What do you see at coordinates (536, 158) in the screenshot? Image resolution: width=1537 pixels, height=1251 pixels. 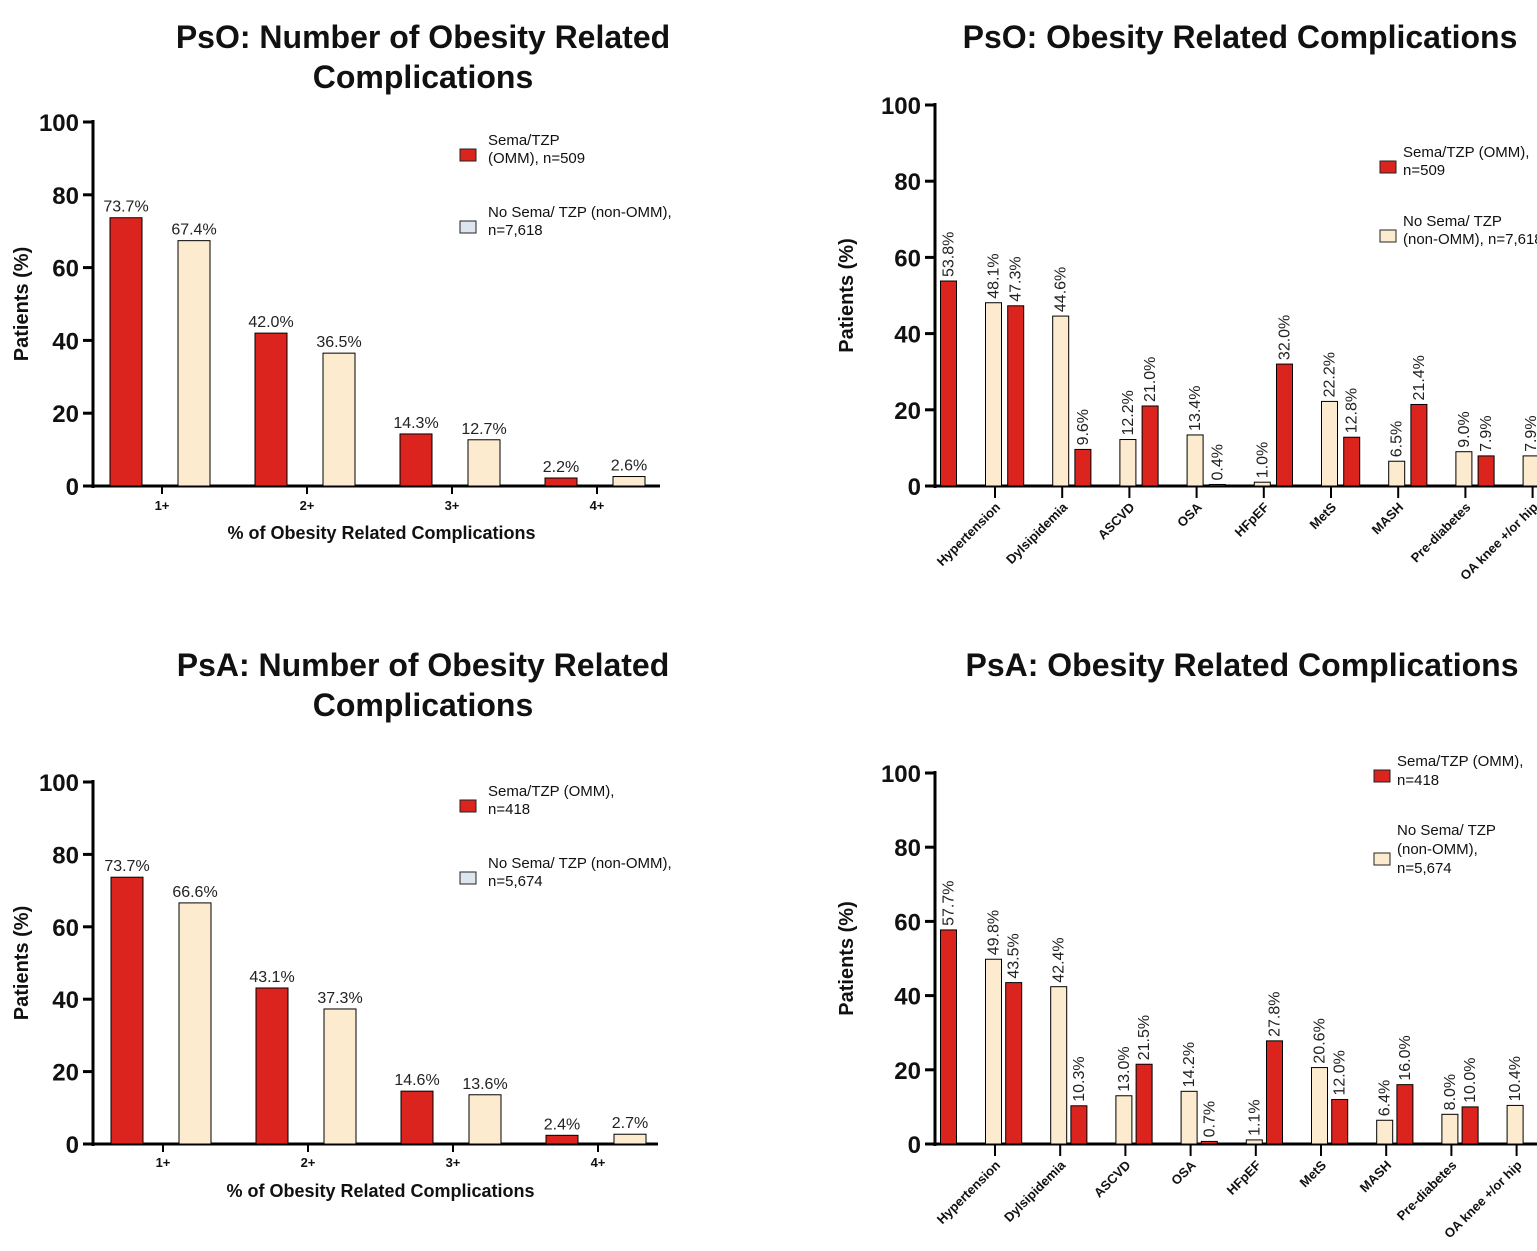 I see `legend-label-omm: (OMM), n=509` at bounding box center [536, 158].